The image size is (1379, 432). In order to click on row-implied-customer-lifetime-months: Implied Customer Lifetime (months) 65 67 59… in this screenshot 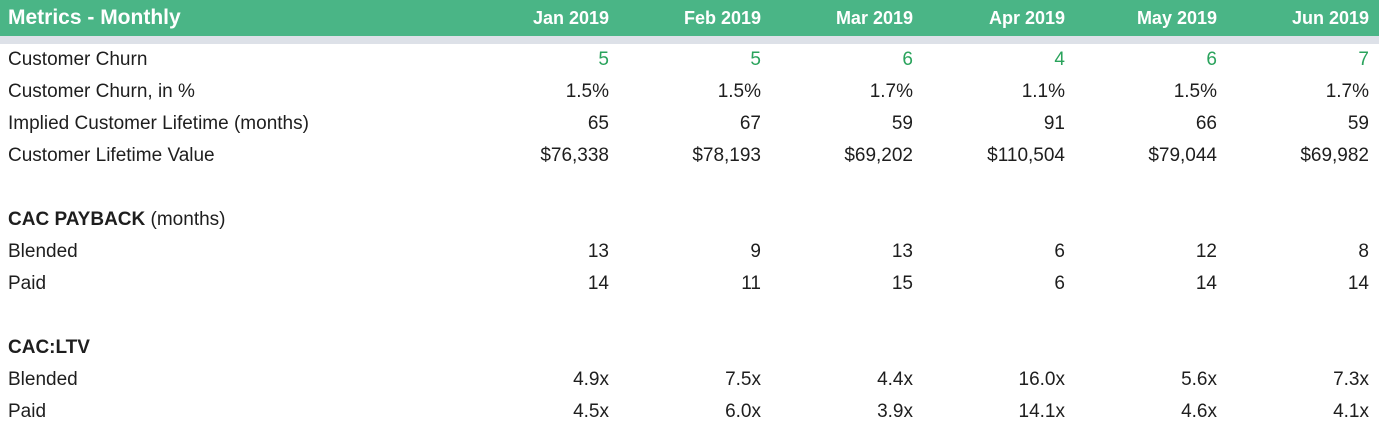, I will do `click(689, 124)`.